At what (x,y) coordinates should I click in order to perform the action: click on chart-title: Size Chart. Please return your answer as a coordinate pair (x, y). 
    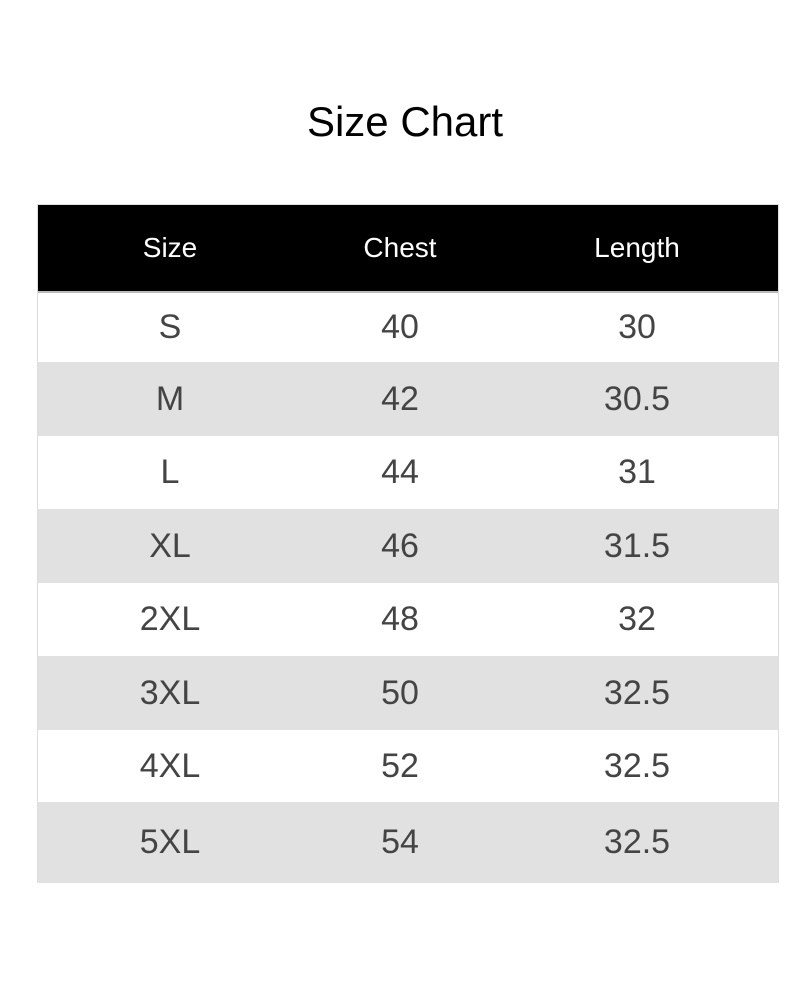
    Looking at the image, I should click on (405, 121).